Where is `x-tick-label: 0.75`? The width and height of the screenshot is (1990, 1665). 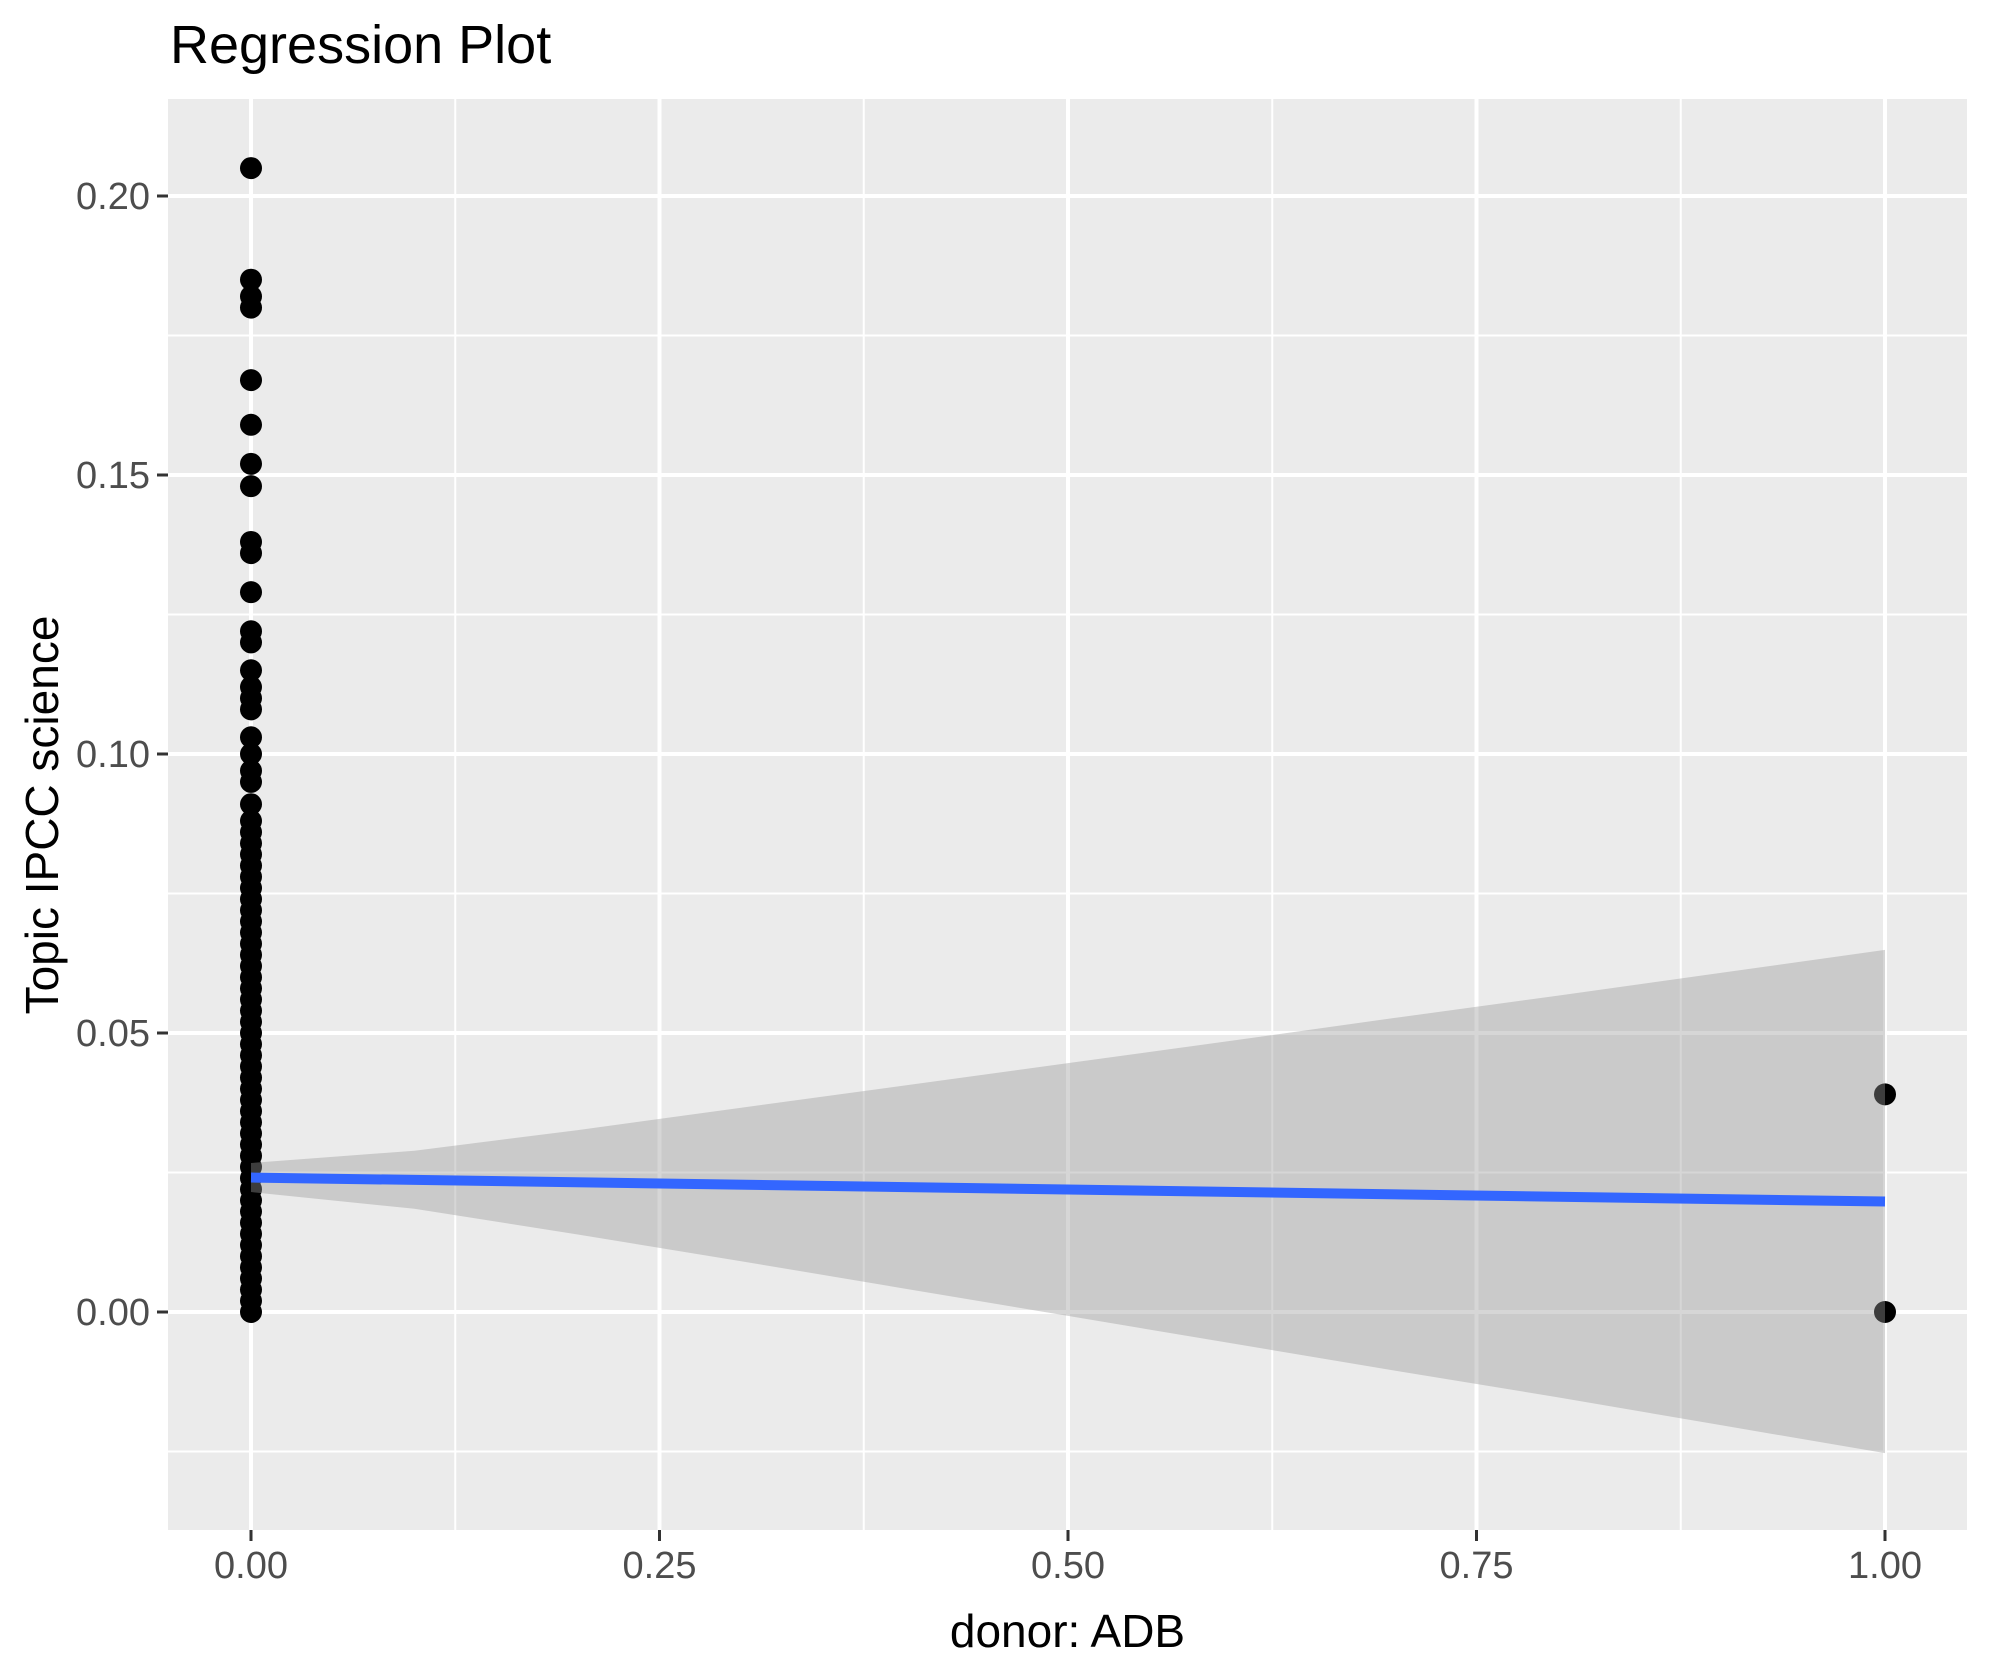 x-tick-label: 0.75 is located at coordinates (1477, 1566).